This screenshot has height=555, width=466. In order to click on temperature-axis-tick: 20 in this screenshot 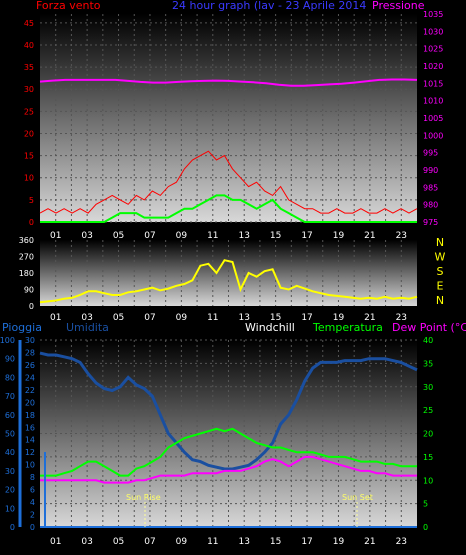, I will do `click(428, 434)`.